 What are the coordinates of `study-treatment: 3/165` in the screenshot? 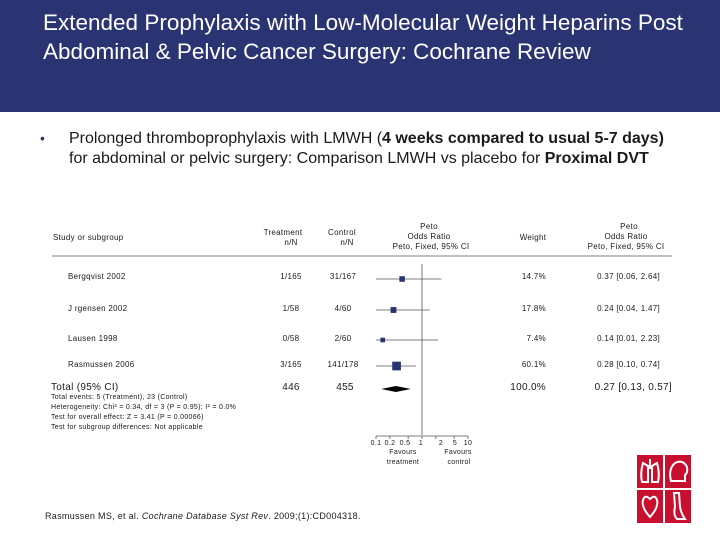 It's located at (291, 364).